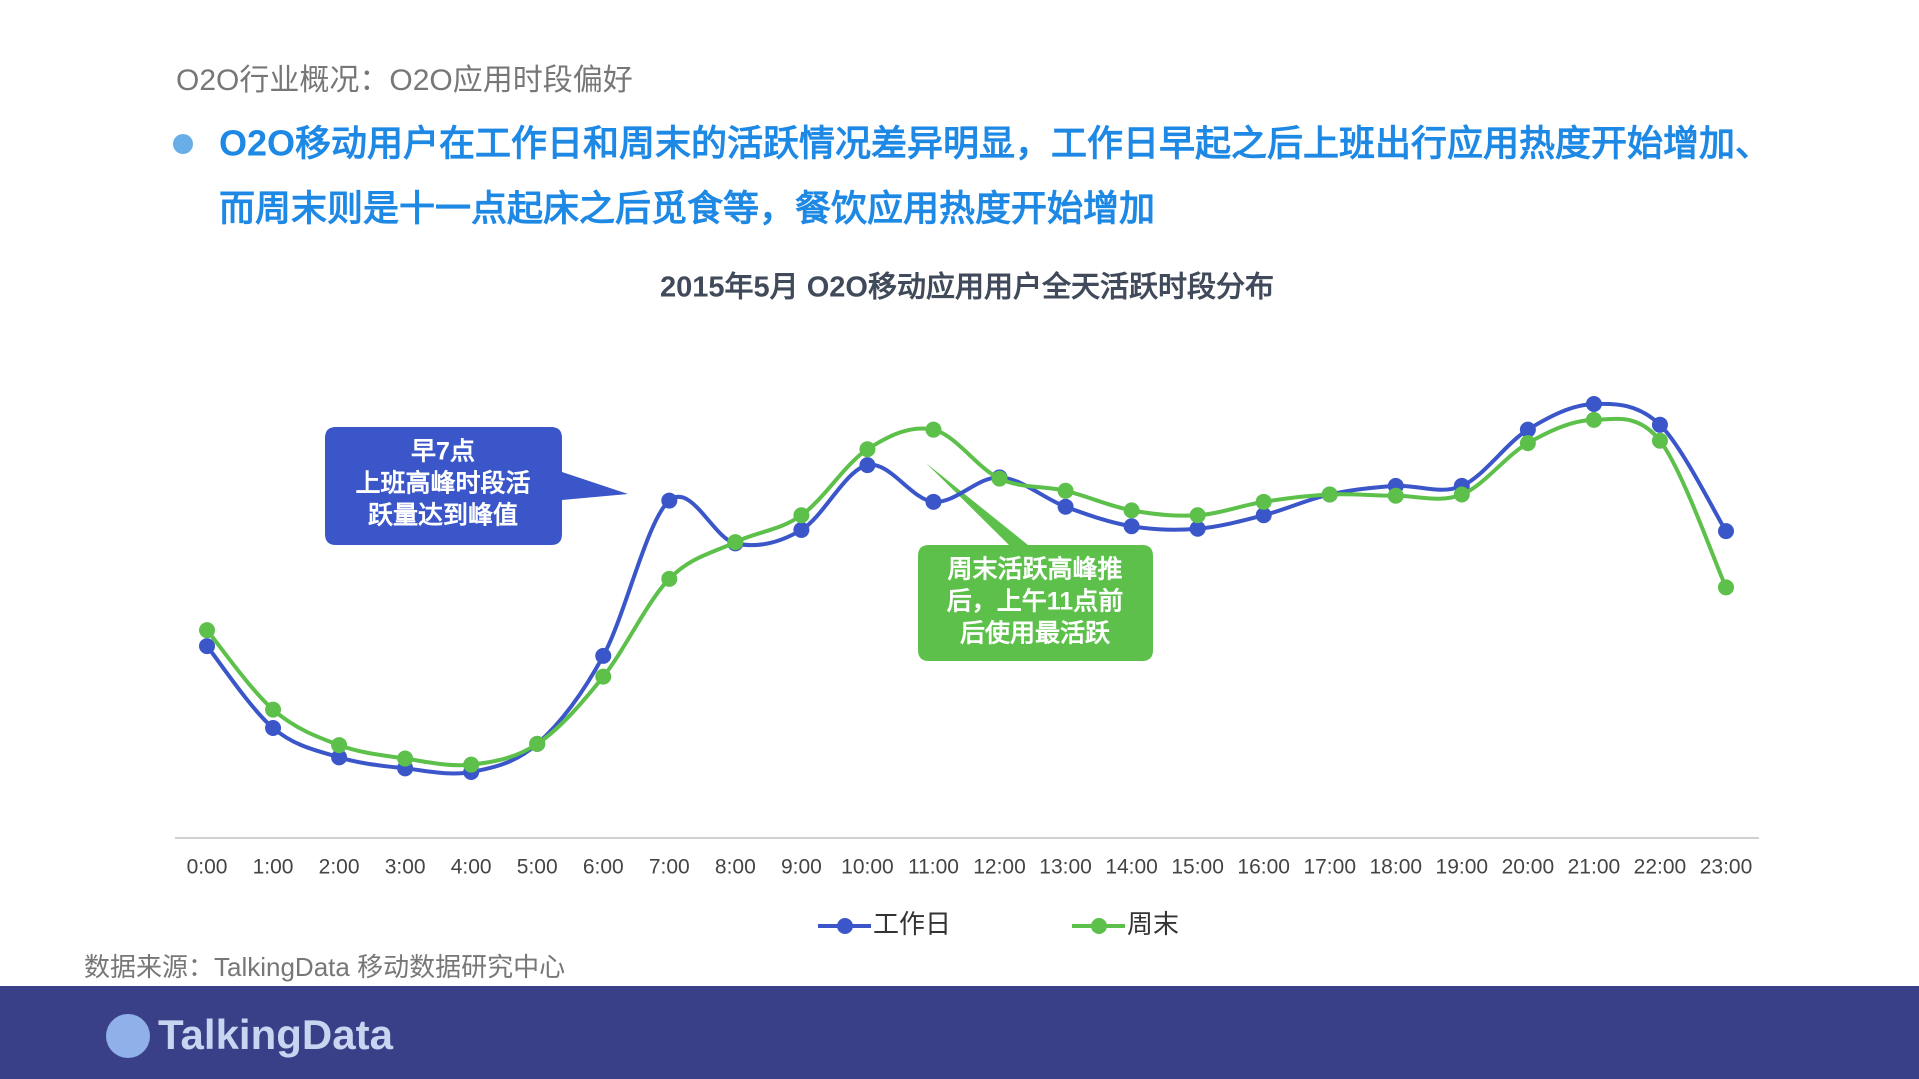 This screenshot has height=1079, width=1919. What do you see at coordinates (999, 867) in the screenshot?
I see `x-tick-label: 12:00` at bounding box center [999, 867].